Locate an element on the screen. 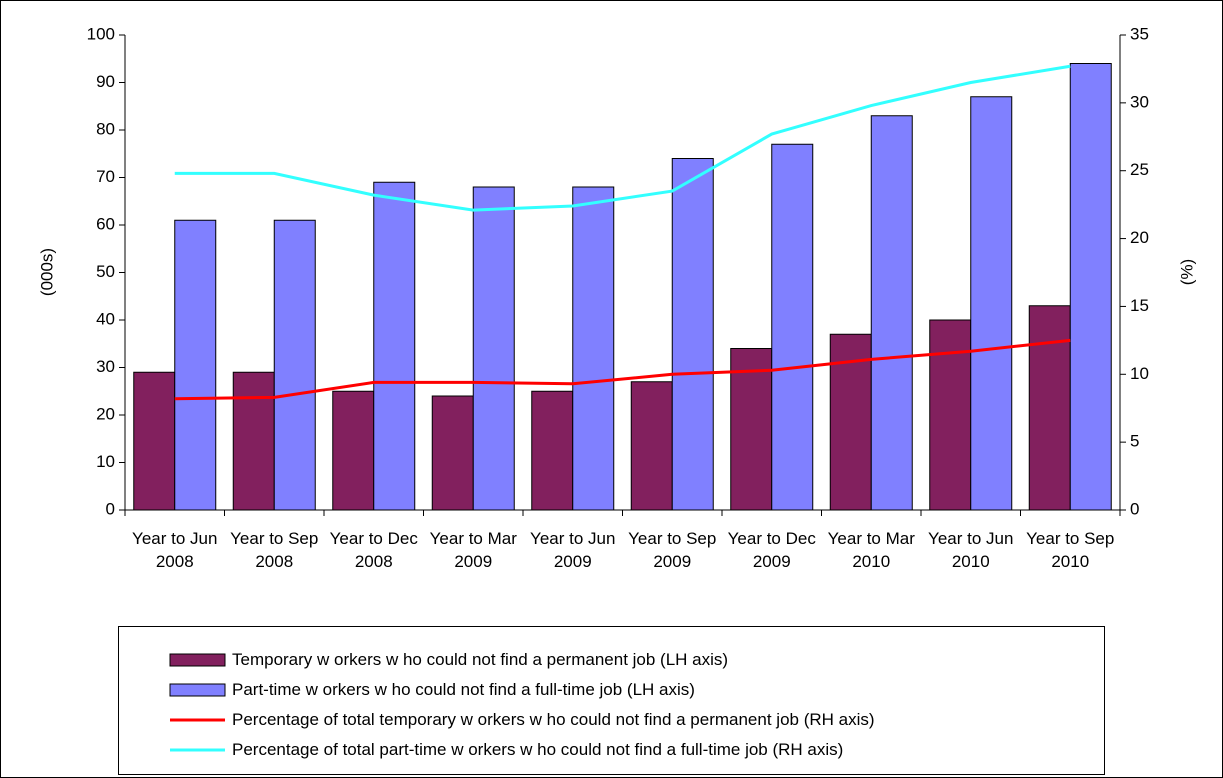  x-tick-label: Year to Dec 2009 is located at coordinates (771, 550).